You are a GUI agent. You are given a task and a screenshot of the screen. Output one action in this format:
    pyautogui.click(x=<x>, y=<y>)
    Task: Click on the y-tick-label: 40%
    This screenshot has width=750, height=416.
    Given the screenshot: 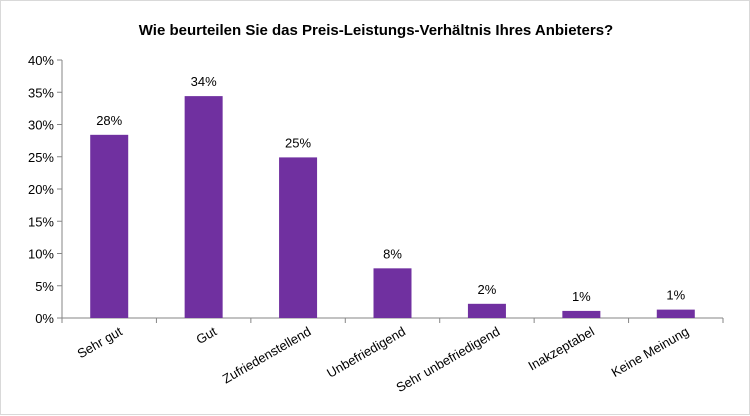 What is the action you would take?
    pyautogui.click(x=41, y=60)
    